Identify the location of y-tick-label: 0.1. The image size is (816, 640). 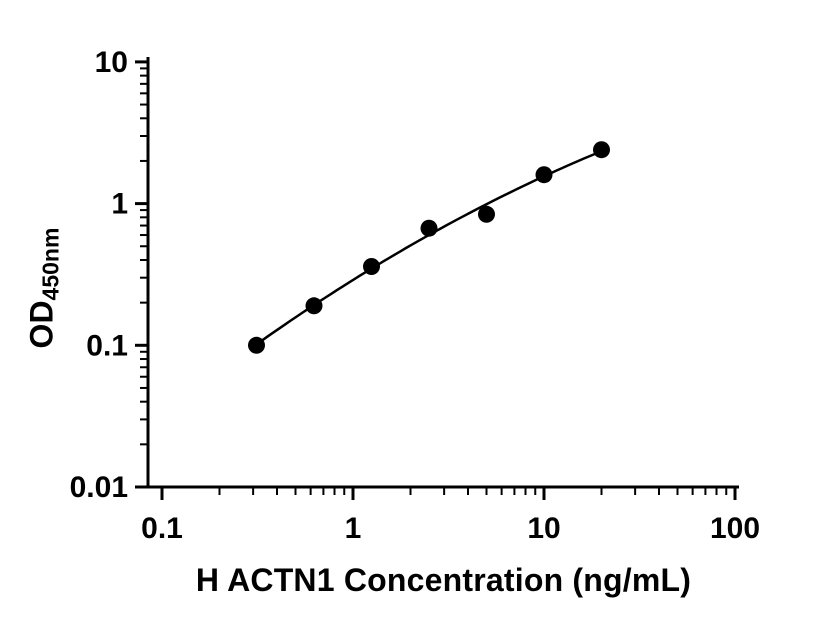
(107, 345).